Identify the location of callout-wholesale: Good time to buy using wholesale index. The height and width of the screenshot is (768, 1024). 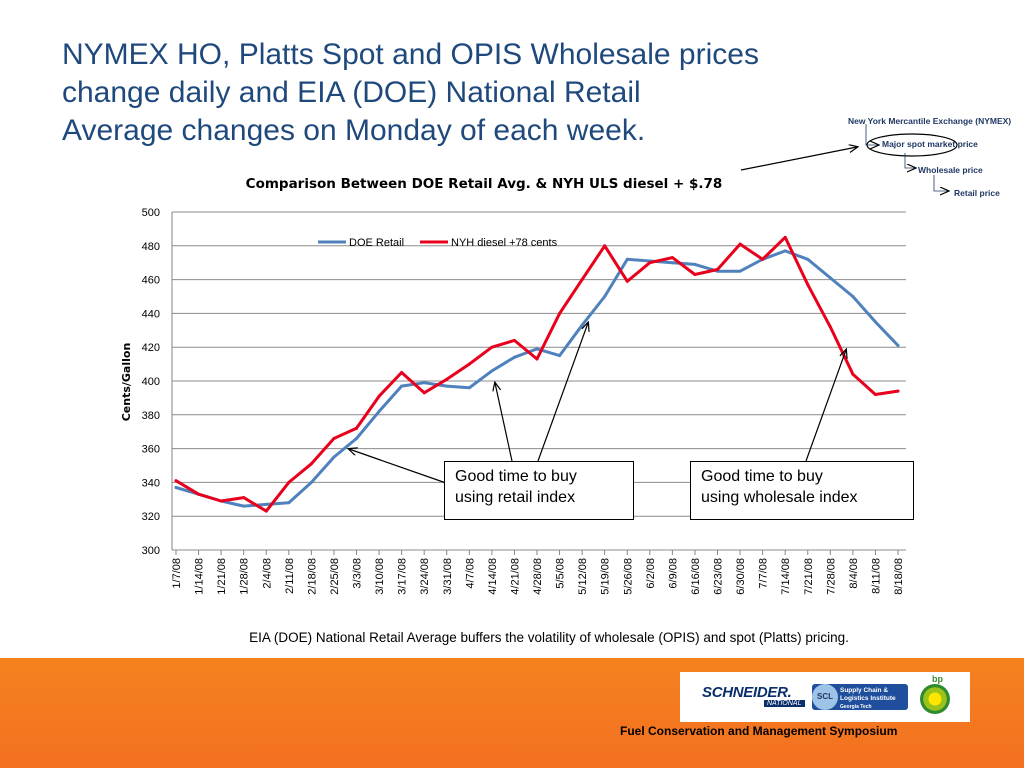
(802, 490).